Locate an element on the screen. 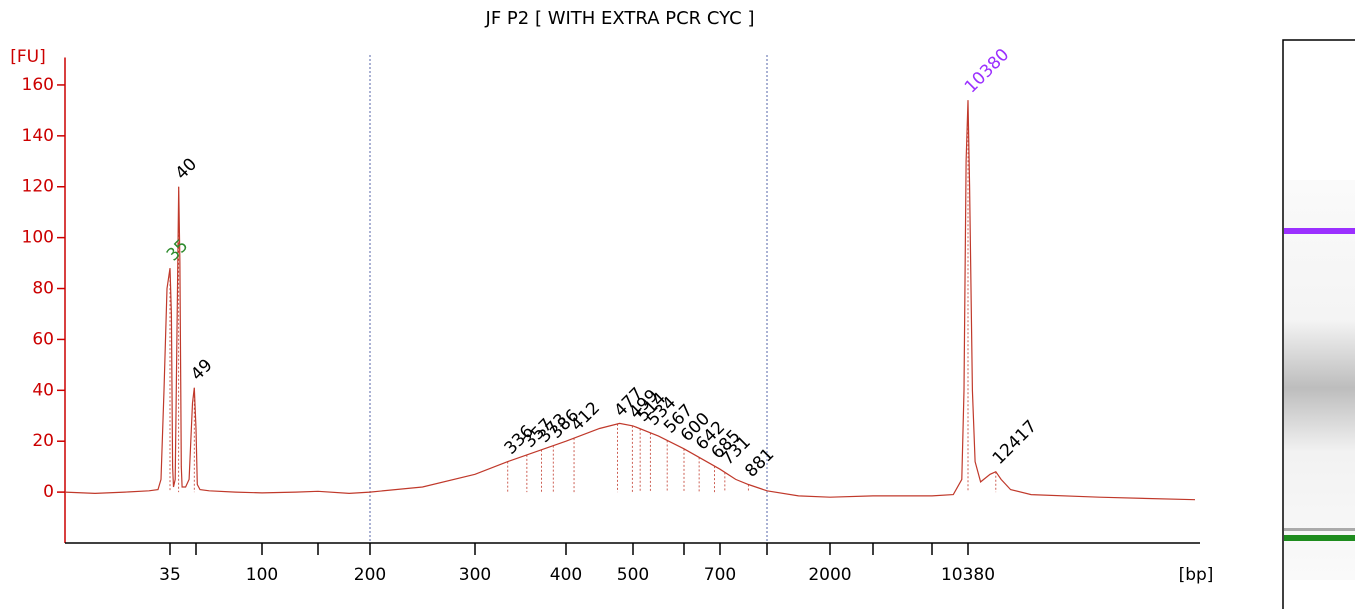 The width and height of the screenshot is (1355, 609). peak-label: 40 is located at coordinates (186, 168).